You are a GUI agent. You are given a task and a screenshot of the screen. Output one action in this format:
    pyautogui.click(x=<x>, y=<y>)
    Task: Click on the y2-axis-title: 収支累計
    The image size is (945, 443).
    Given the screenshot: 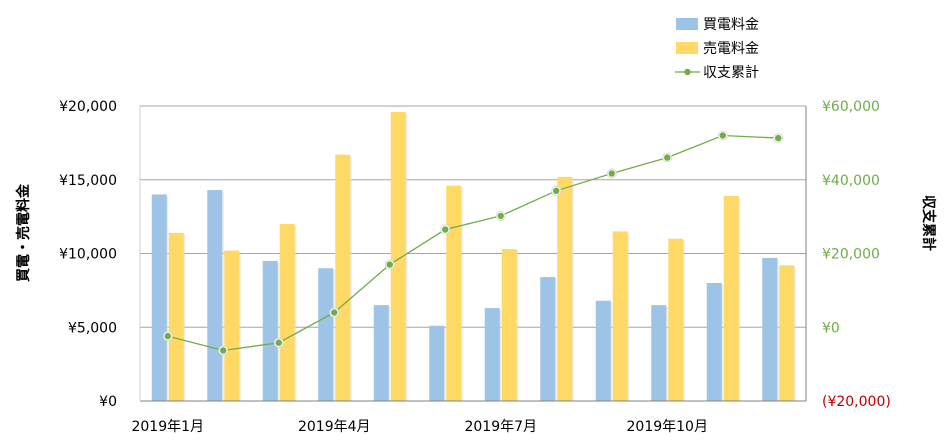 What is the action you would take?
    pyautogui.click(x=928, y=223)
    